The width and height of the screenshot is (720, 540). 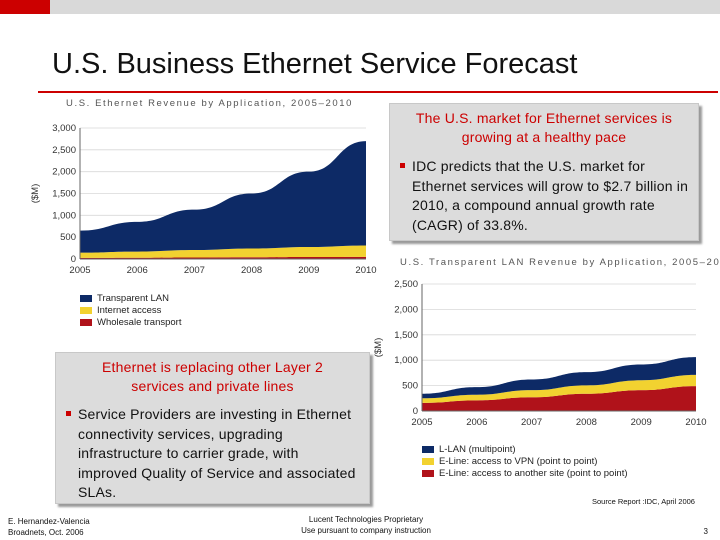 What do you see at coordinates (406, 335) in the screenshot?
I see `chart2-y-tick-label: 1,500` at bounding box center [406, 335].